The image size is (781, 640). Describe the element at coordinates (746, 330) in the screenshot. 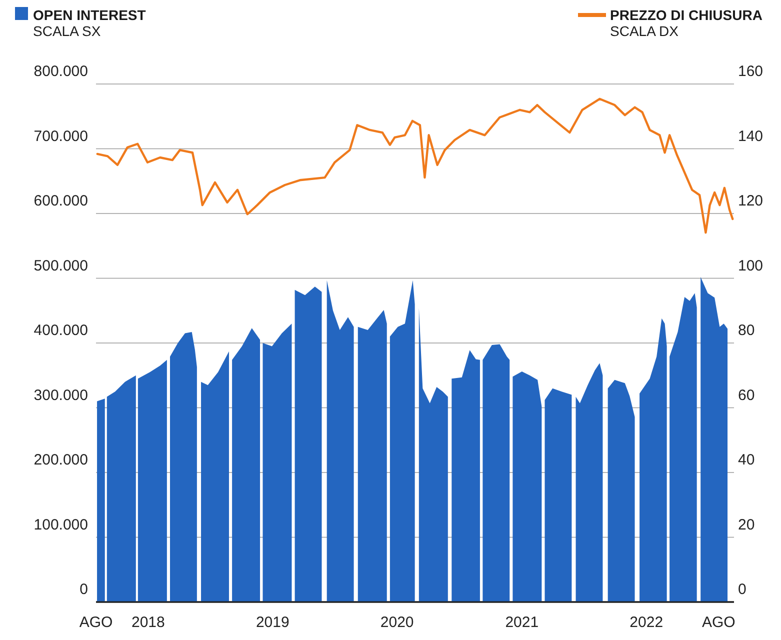

I see `y2-tick-label: 80` at that location.